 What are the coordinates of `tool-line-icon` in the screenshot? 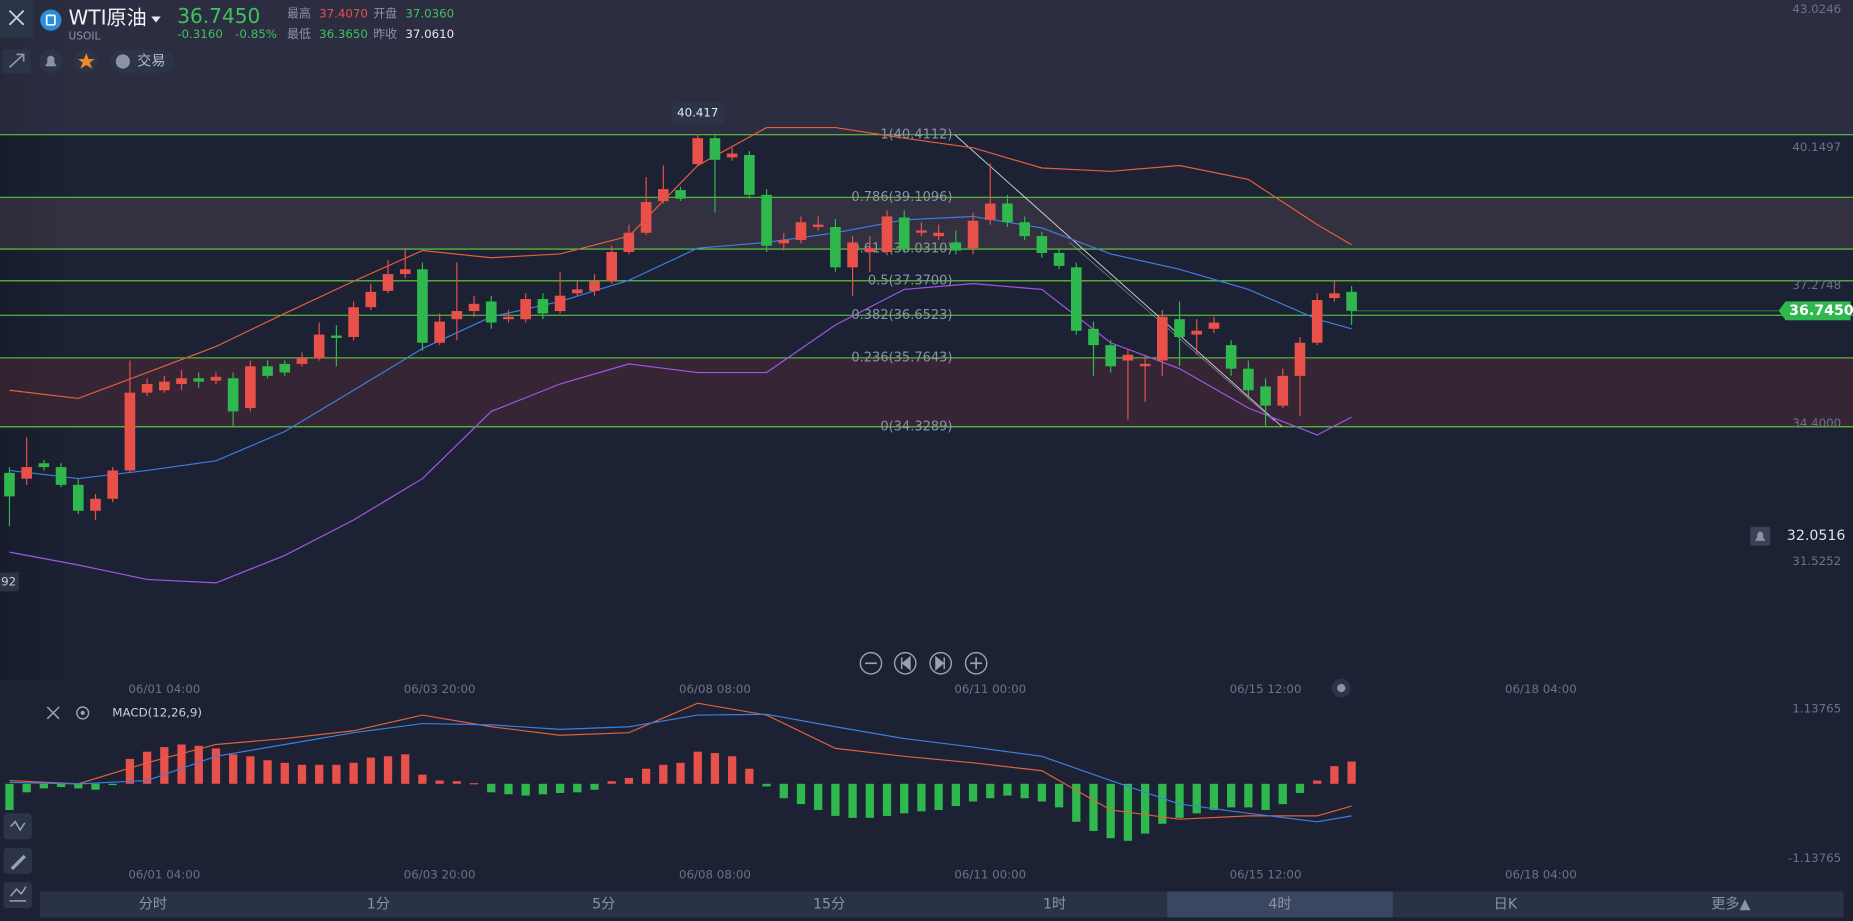 It's located at (18, 894).